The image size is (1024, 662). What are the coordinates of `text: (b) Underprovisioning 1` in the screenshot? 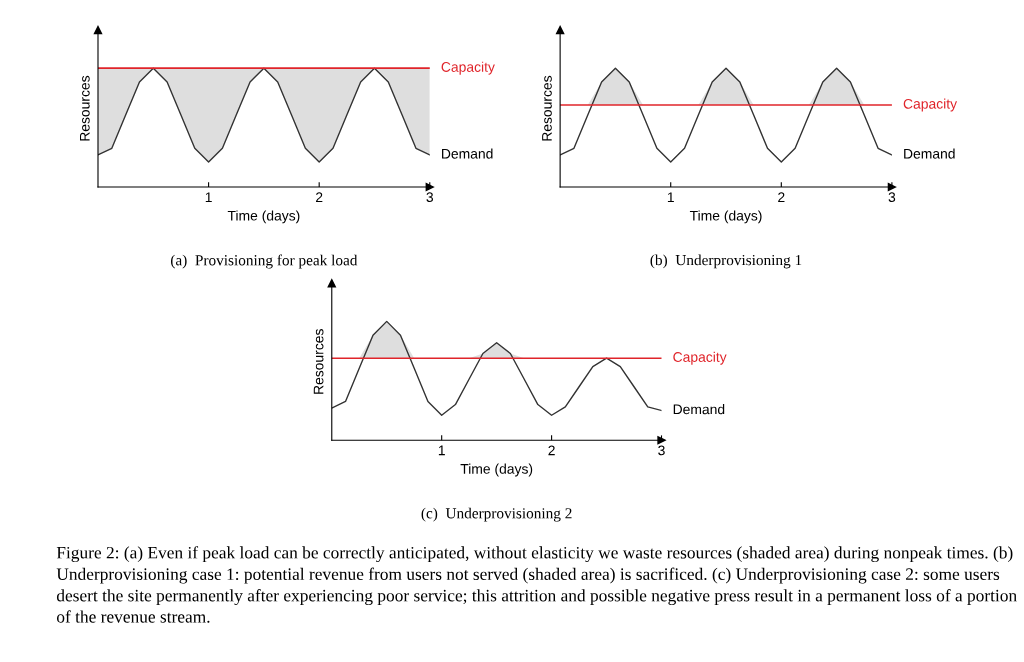 It's located at (726, 261).